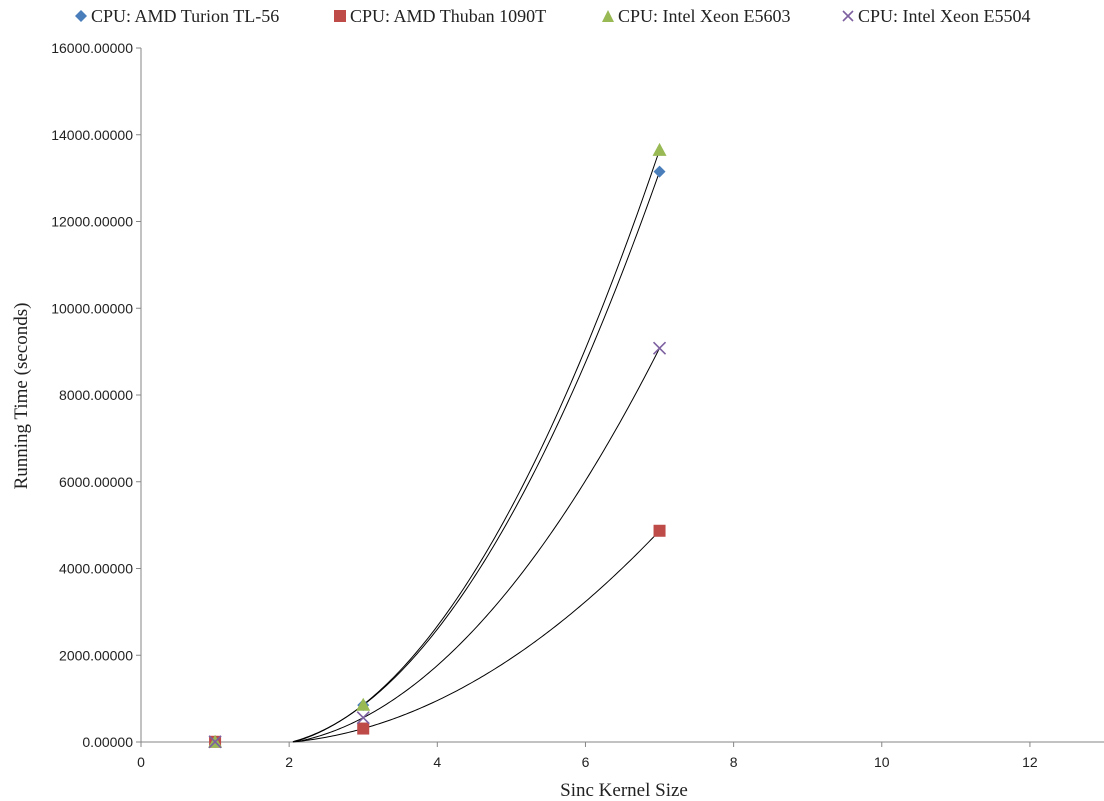 Image resolution: width=1104 pixels, height=801 pixels. Describe the element at coordinates (624, 790) in the screenshot. I see `x-axis-title: Sinc Kernel Size` at that location.